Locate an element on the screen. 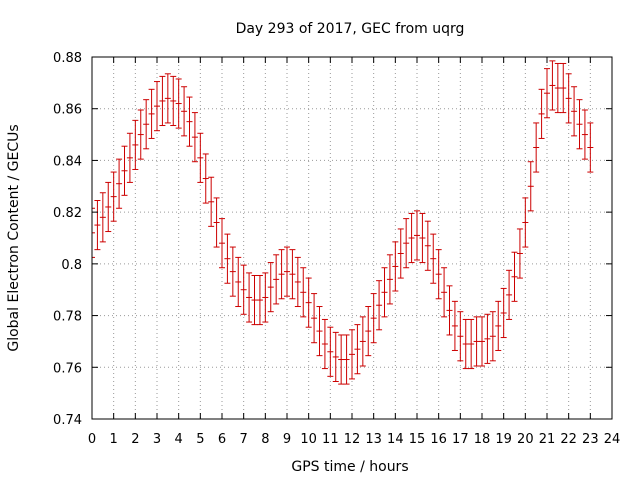 The image size is (640, 480). x-tick-label: 12 is located at coordinates (352, 439).